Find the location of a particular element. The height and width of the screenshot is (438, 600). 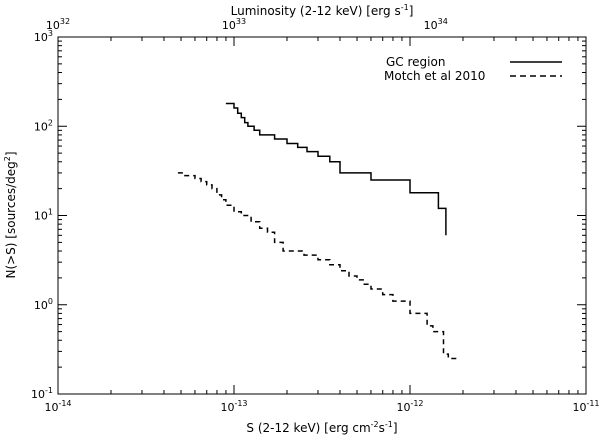

top-tick-label: 1032 is located at coordinates (58, 24).